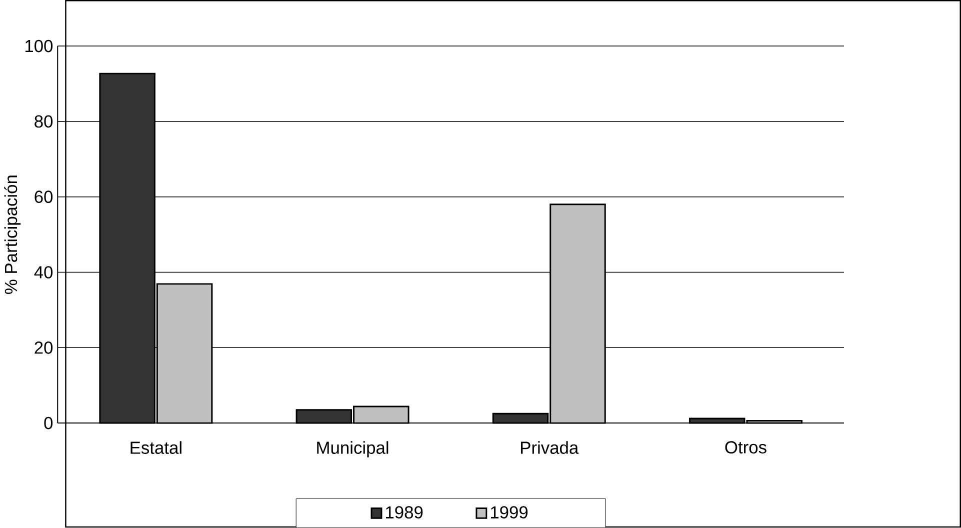 The image size is (961, 528). I want to click on y-tick-label: 100, so click(39, 46).